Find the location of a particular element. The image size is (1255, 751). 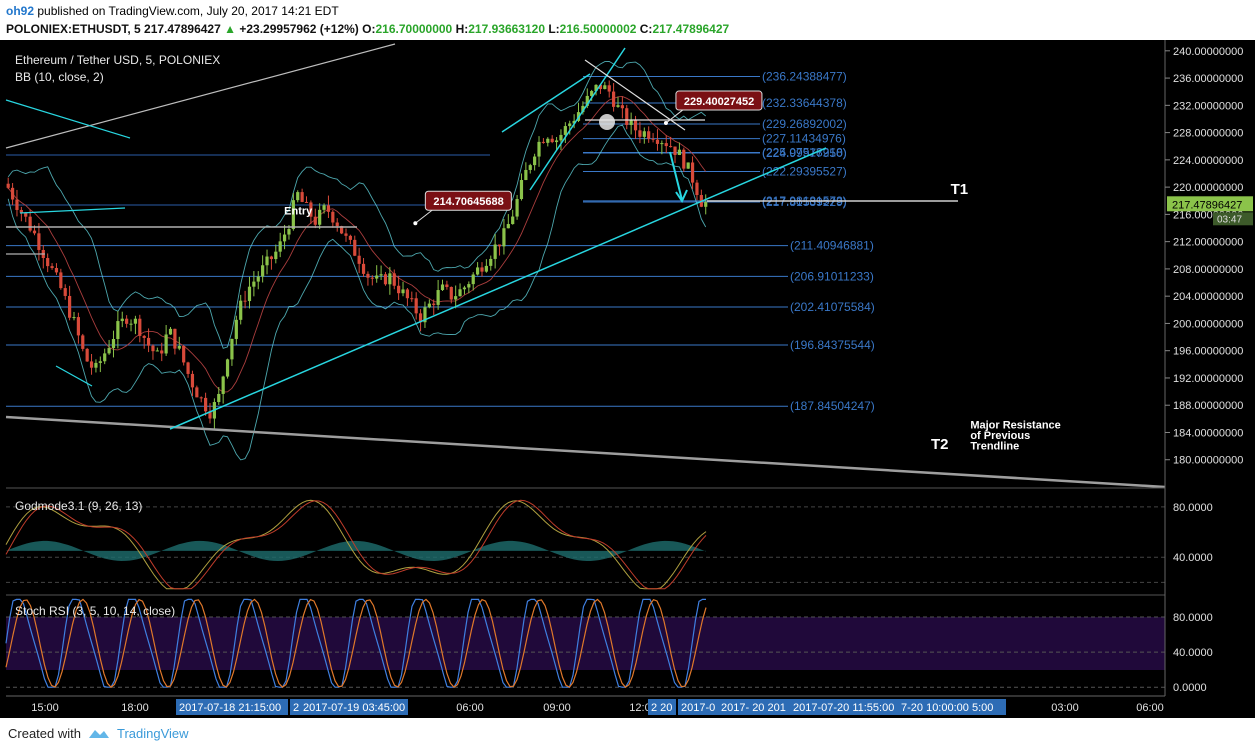

current-price-tag is located at coordinates (1210, 204).